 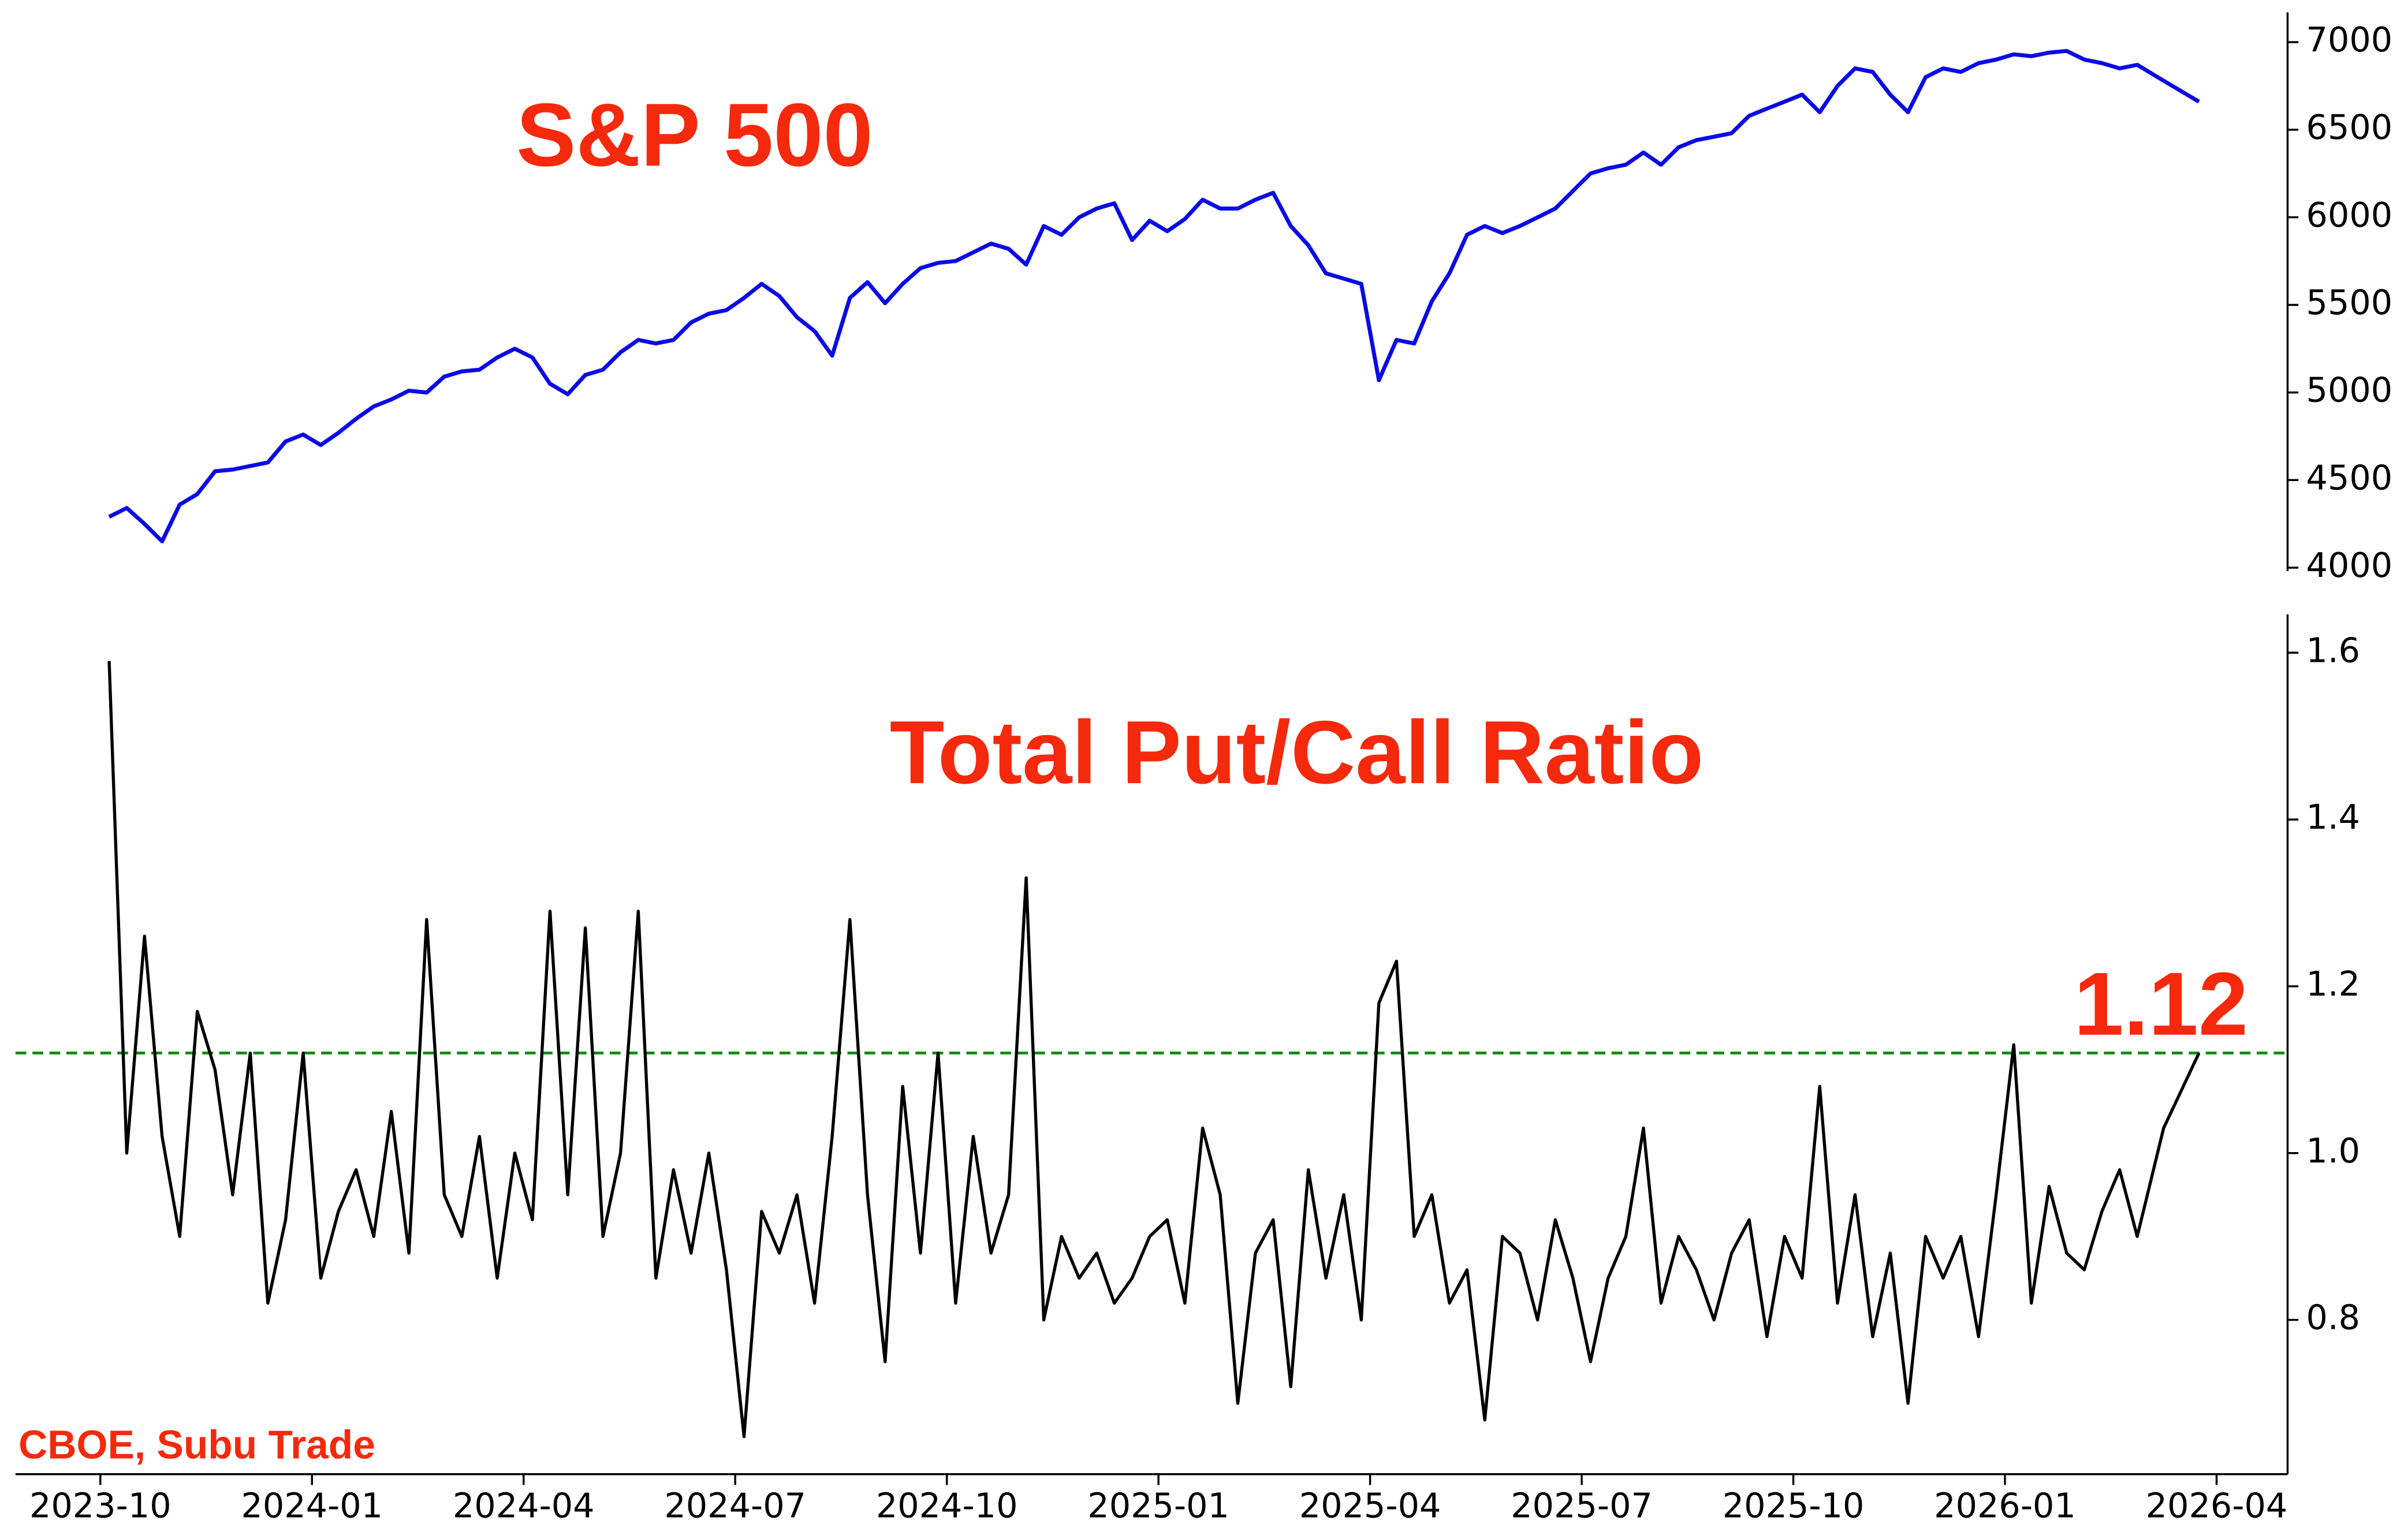 What do you see at coordinates (100, 1506) in the screenshot?
I see `x-tick-label: 2023-10` at bounding box center [100, 1506].